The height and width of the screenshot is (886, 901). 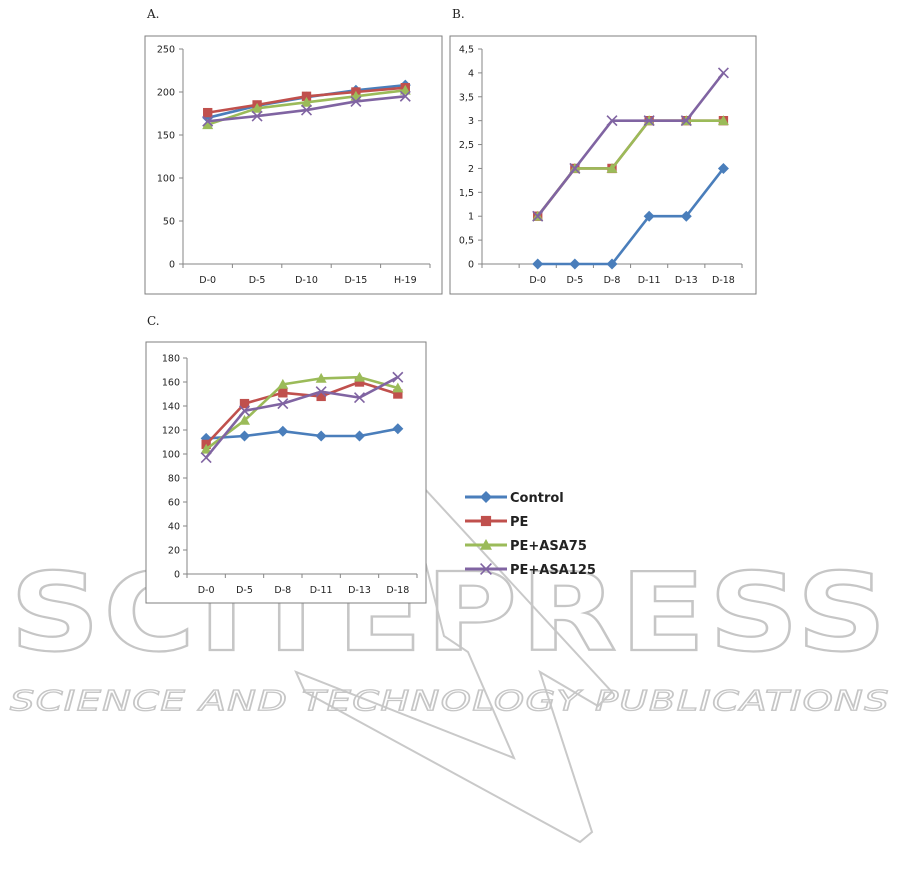 I want to click on panel-c-frame, so click(x=286, y=472).